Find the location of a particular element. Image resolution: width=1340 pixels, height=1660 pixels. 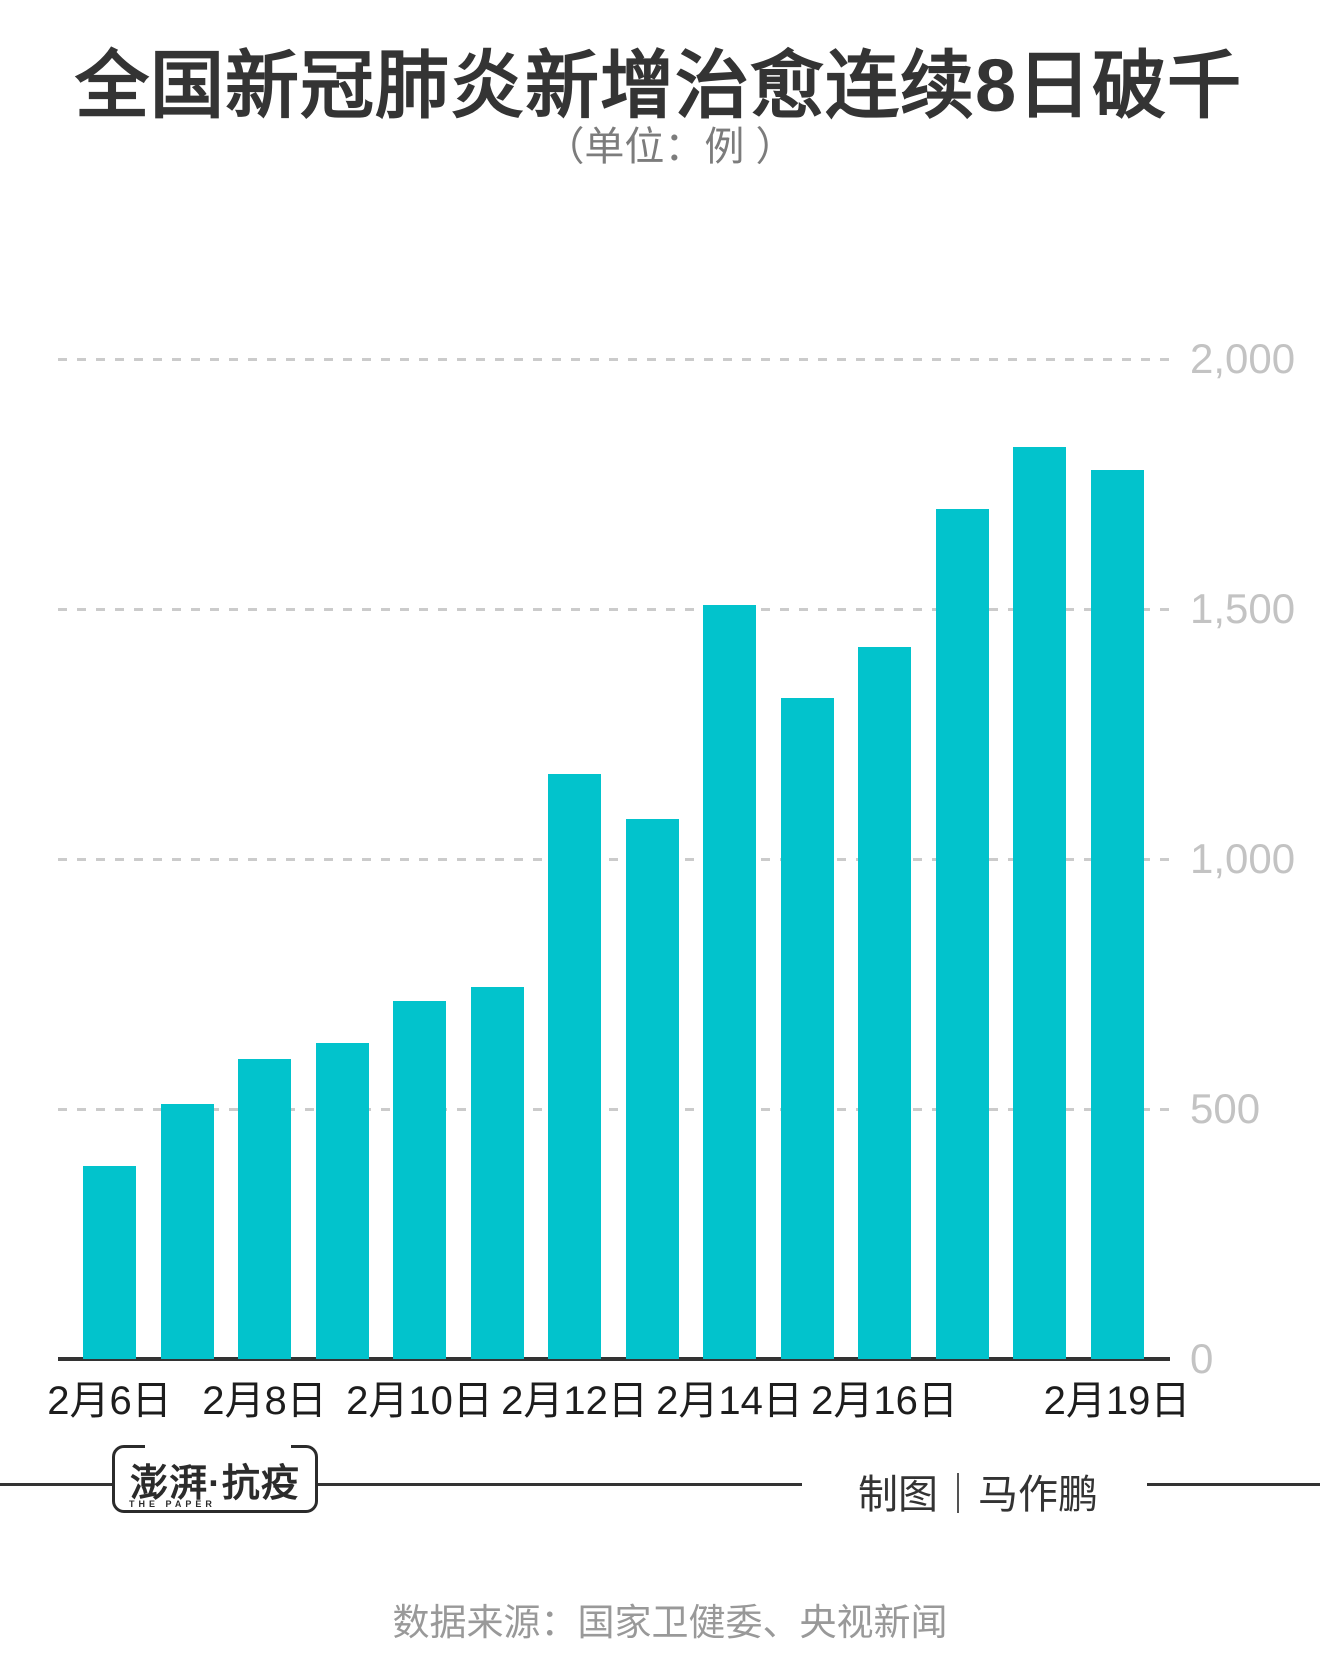

source-text: 数据来源：国家卫健委、央视新闻 is located at coordinates (670, 1622).